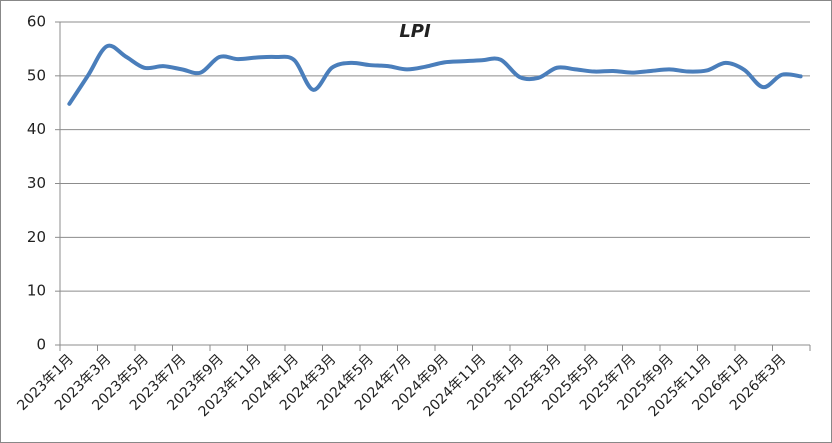 This screenshot has width=832, height=443. I want to click on data-line, so click(435, 74).